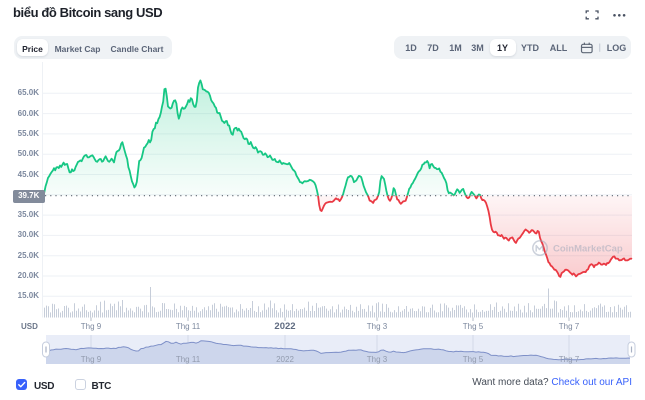 The width and height of the screenshot is (645, 400). What do you see at coordinates (588, 249) in the screenshot?
I see `svg-text: CoinMarketCap` at bounding box center [588, 249].